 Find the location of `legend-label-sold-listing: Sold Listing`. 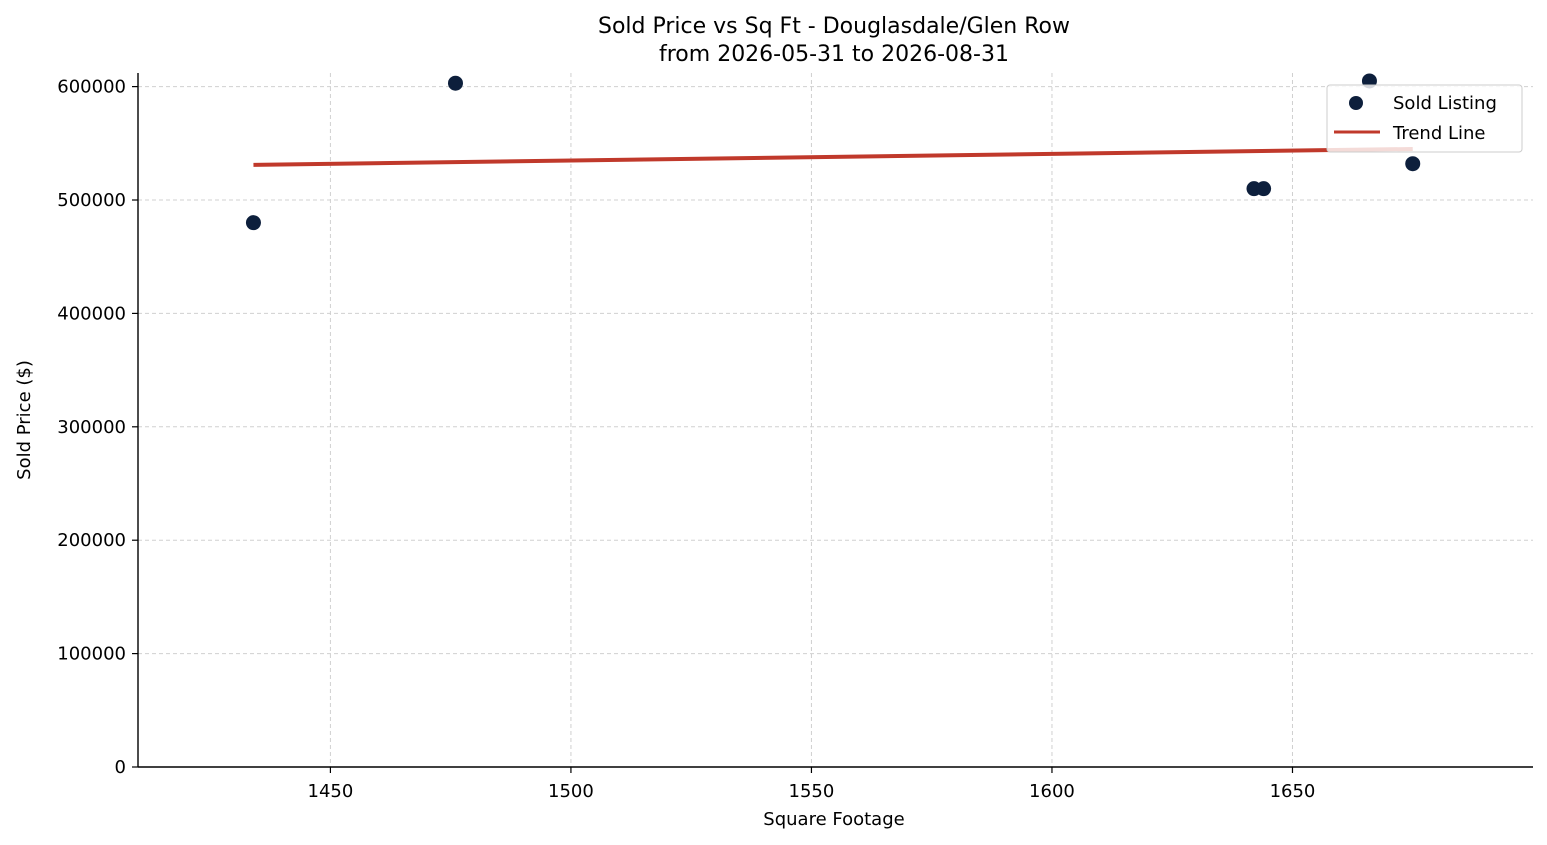

legend-label-sold-listing: Sold Listing is located at coordinates (1445, 103).